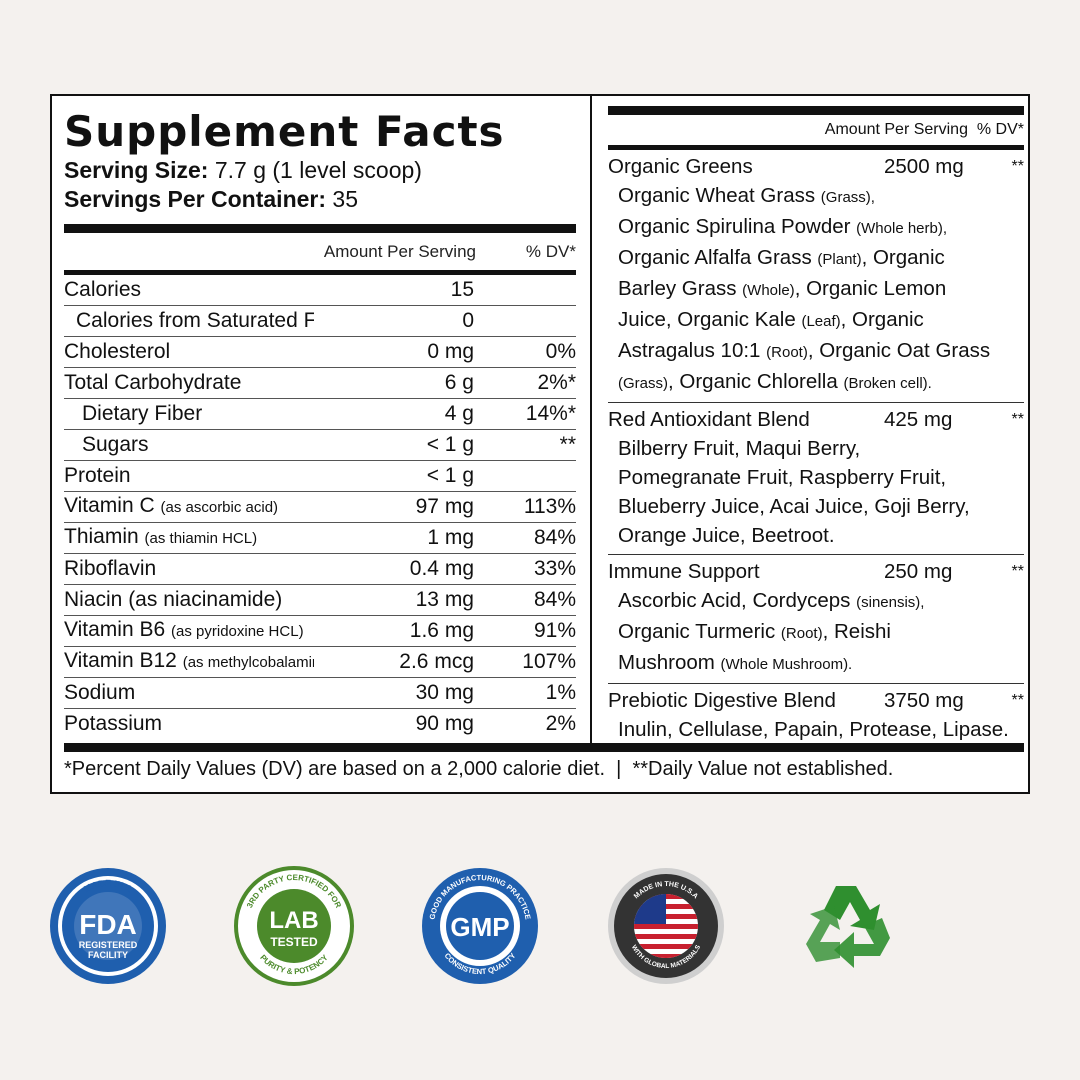  What do you see at coordinates (924, 700) in the screenshot?
I see `blend-amount: 3750 mg` at bounding box center [924, 700].